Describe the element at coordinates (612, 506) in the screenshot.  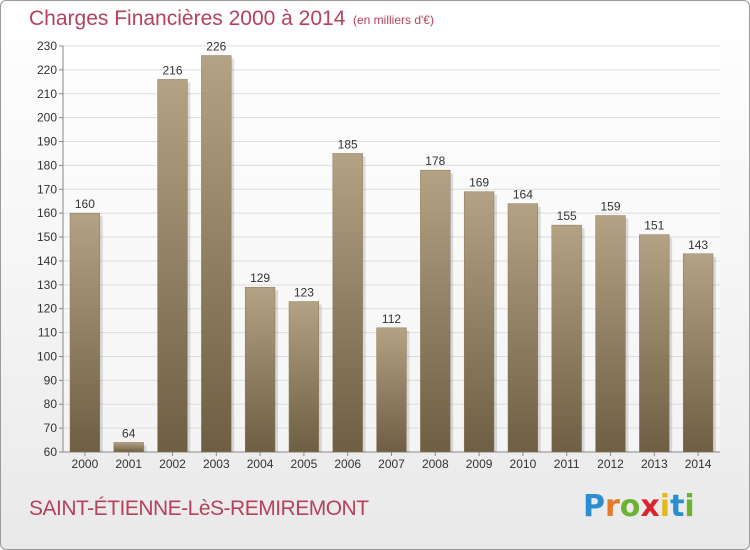
I see `brand-letter: r` at that location.